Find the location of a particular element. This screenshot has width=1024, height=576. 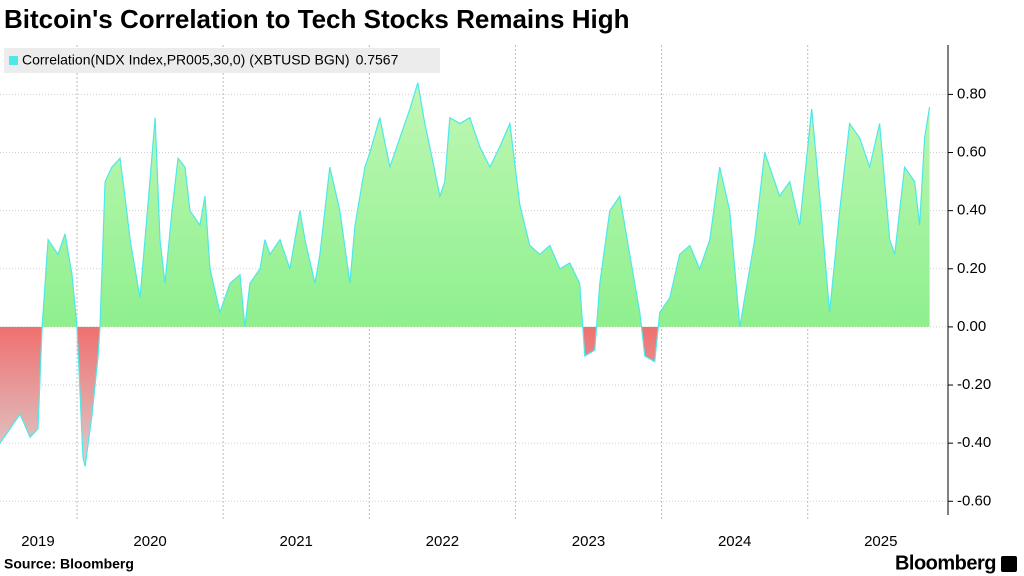

source: Source: Bloomberg is located at coordinates (69, 564).